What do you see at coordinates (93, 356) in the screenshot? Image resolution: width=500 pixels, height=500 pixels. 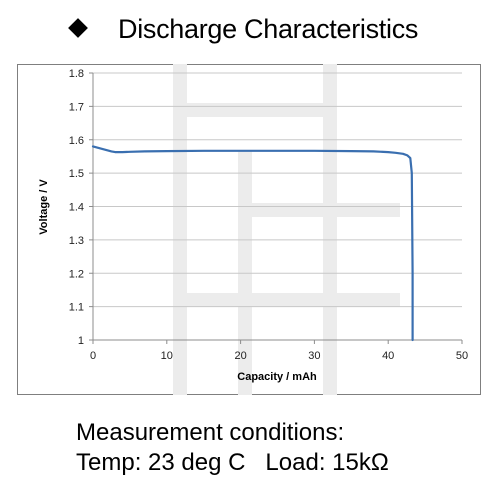 I see `x-tick-label: 0` at bounding box center [93, 356].